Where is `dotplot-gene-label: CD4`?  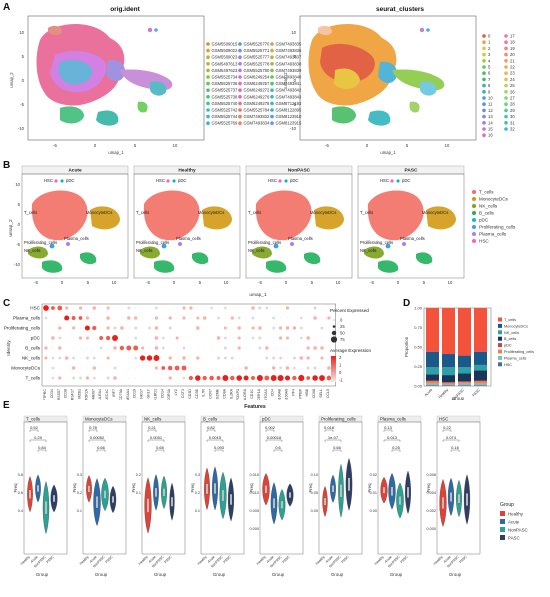
dotplot-gene-label: CD4 is located at coordinates (273, 392).